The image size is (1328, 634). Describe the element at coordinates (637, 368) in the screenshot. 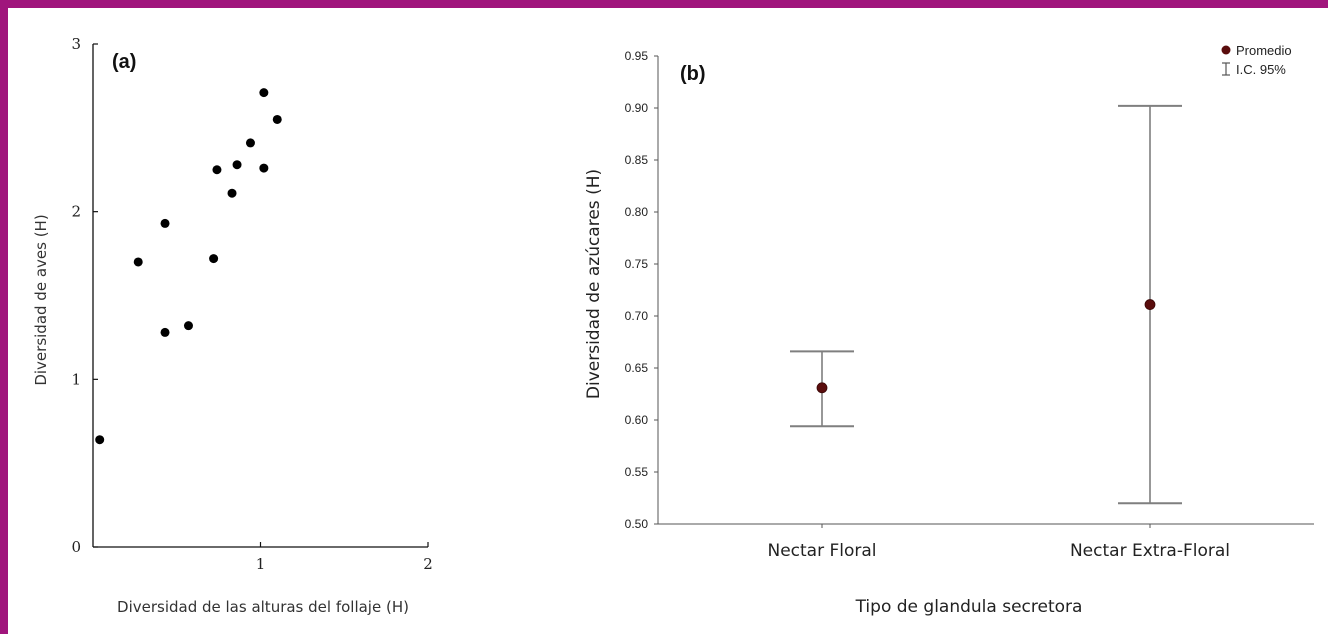

I see `panel-b-y-tick-label: 0.65` at that location.